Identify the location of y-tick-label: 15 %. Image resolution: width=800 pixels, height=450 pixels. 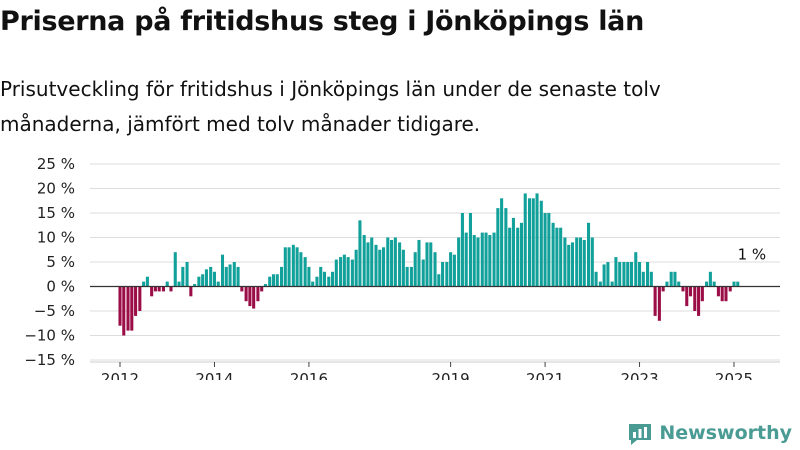
(56, 213).